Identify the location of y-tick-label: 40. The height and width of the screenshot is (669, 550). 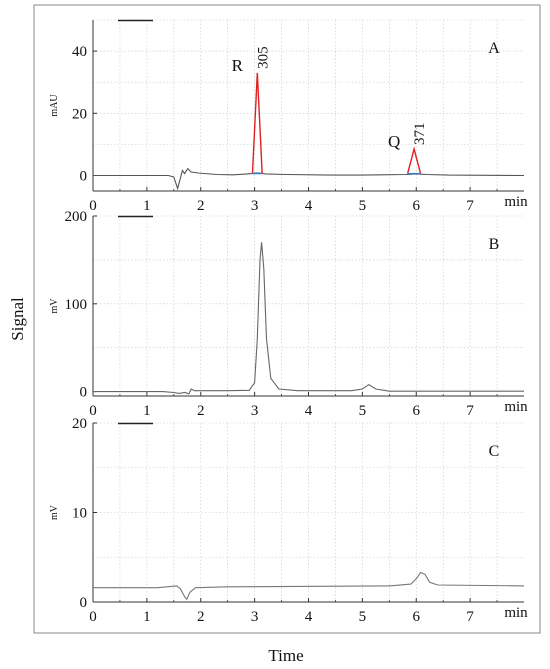
(79, 52).